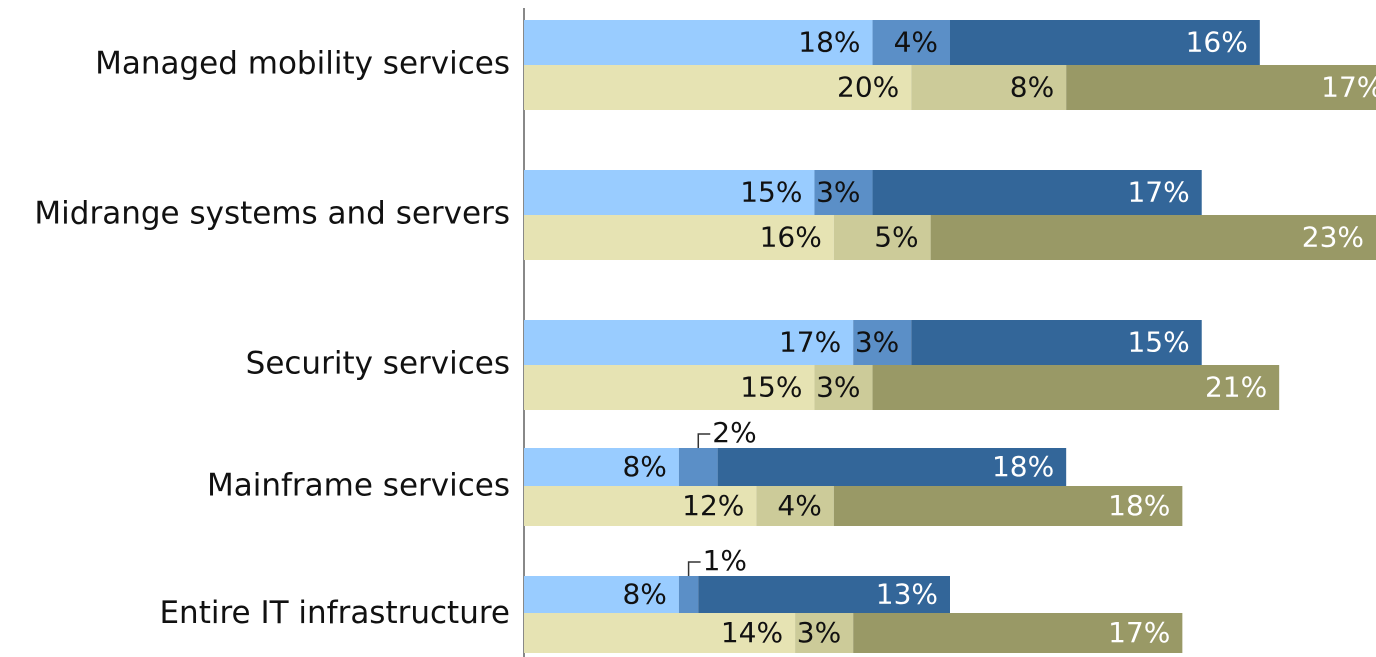 The image size is (1376, 657). I want to click on value-label: 20%, so click(868, 87).